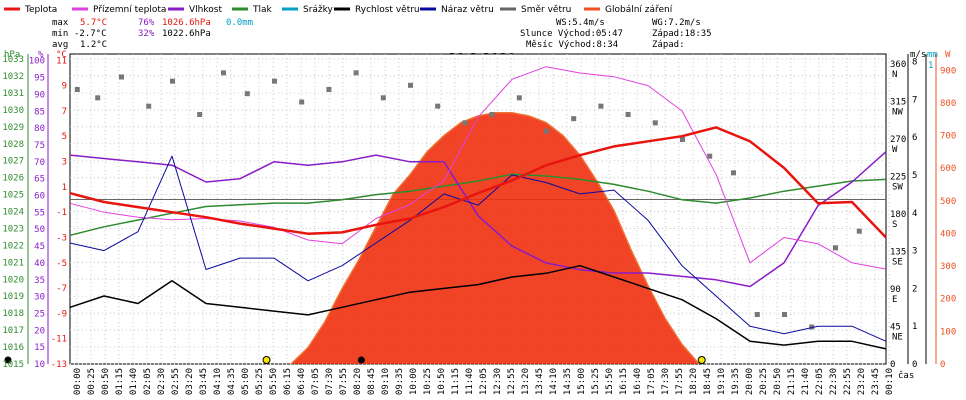 The height and width of the screenshot is (400, 966). Describe the element at coordinates (61, 314) in the screenshot. I see `temp-tick-10: -9` at that location.